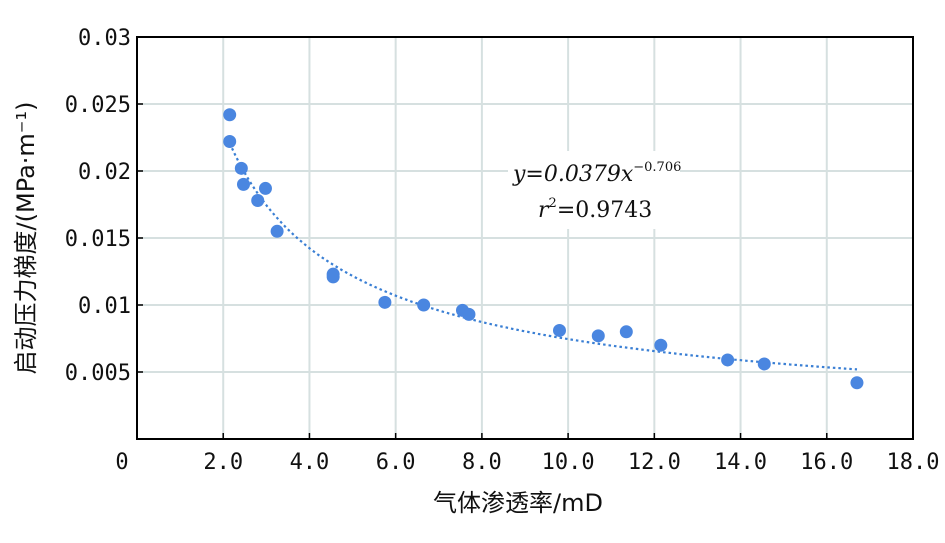 The image size is (945, 543). Describe the element at coordinates (573, 174) in the screenshot. I see `equation-prefix: y=0.0379x` at that location.